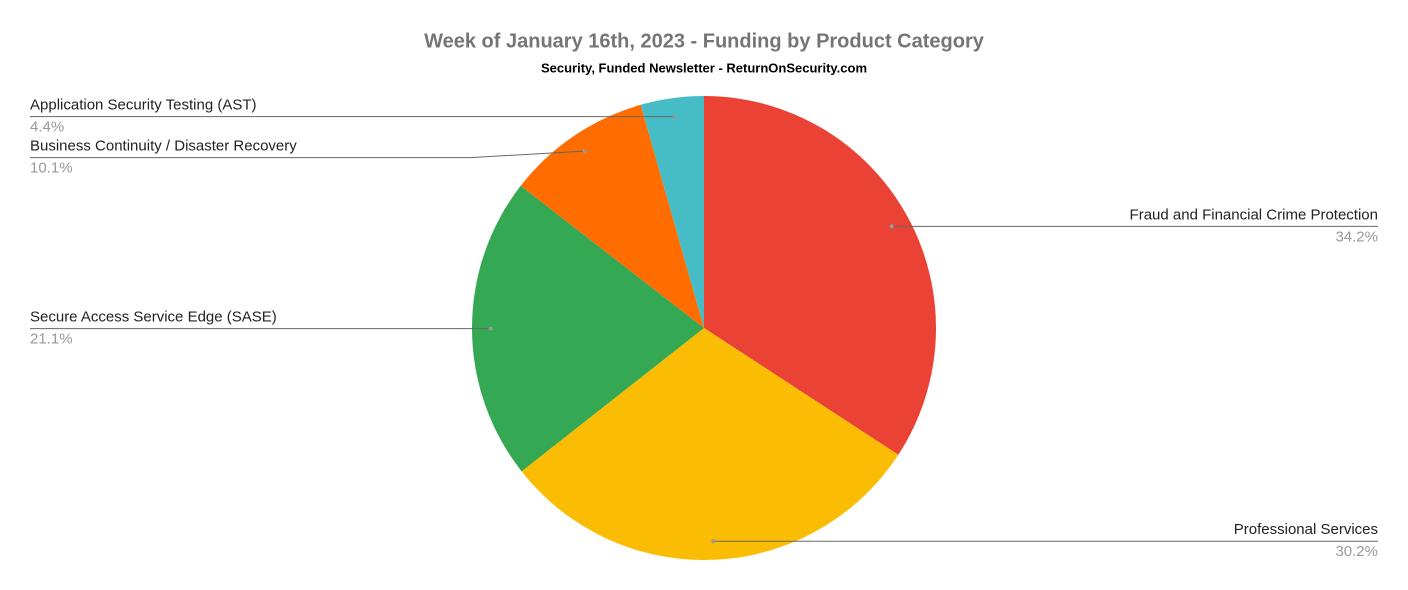 The image size is (1408, 590). I want to click on leader-line, so click(307, 154).